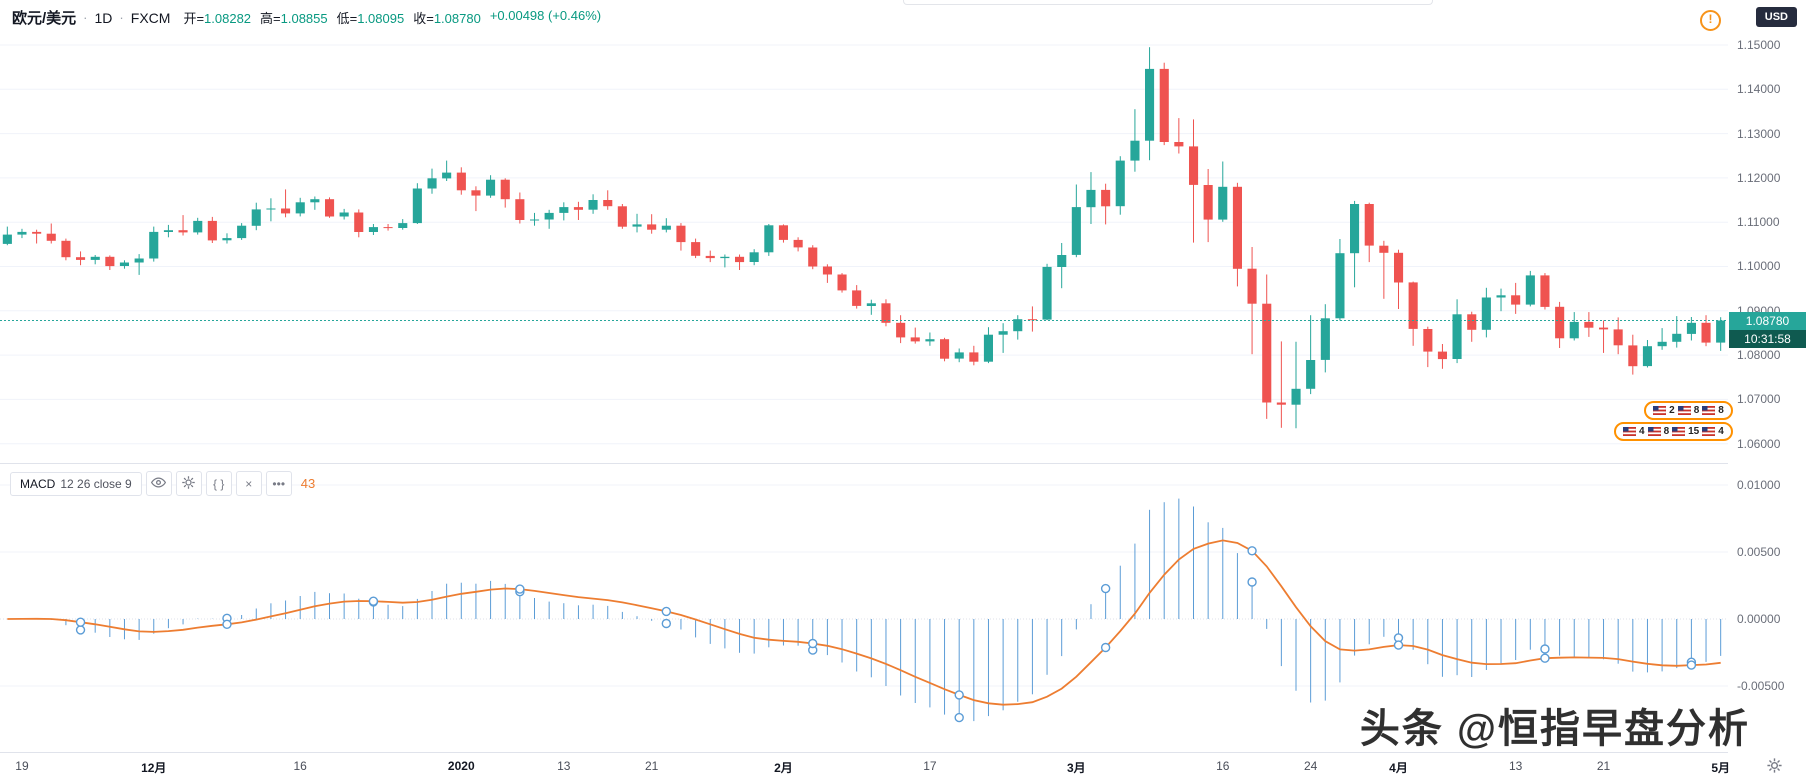 Image resolution: width=1808 pixels, height=779 pixels. Describe the element at coordinates (44, 18) in the screenshot. I see `symbol-name: 欧元/美元` at that location.